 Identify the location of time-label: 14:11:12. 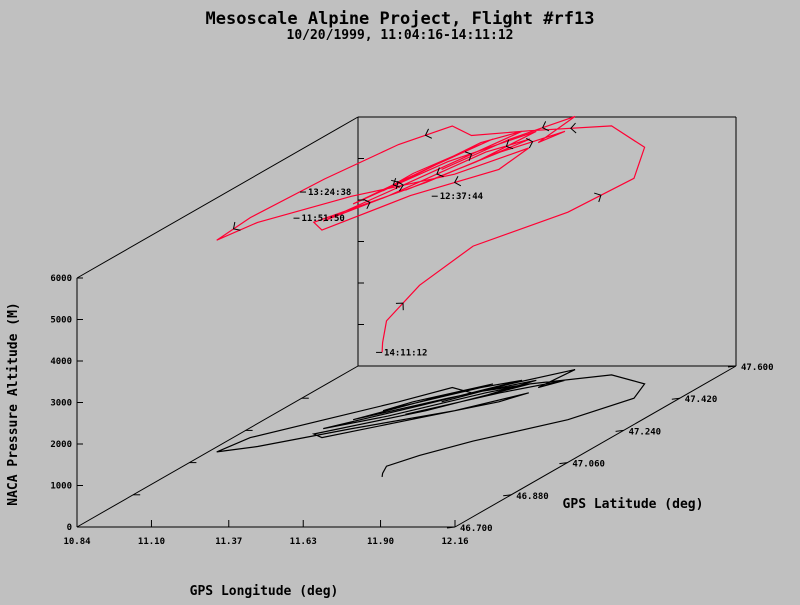
(405, 353).